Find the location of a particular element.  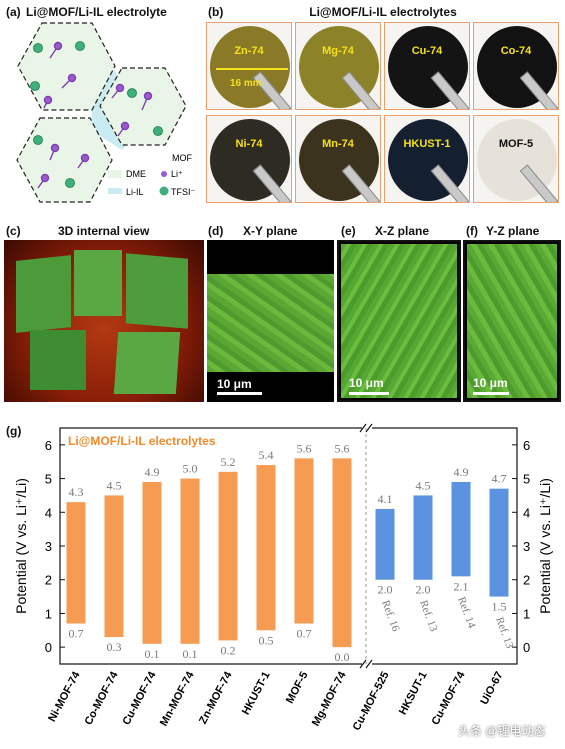

xz-plane-image: 10 μm is located at coordinates (399, 321).